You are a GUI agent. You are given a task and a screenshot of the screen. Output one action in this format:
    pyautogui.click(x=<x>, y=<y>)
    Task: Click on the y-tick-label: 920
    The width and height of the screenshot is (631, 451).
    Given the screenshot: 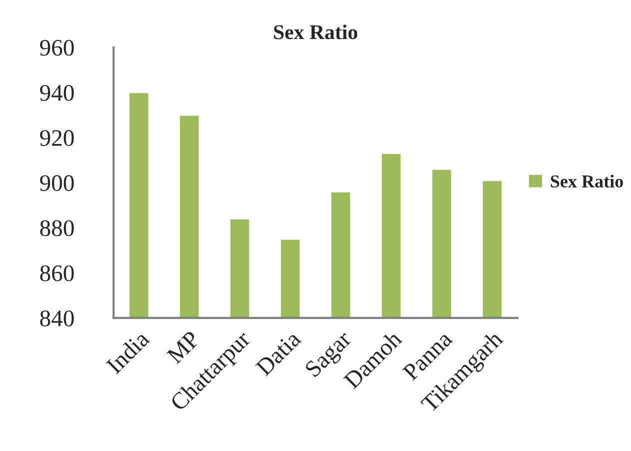 What is the action you would take?
    pyautogui.click(x=57, y=138)
    